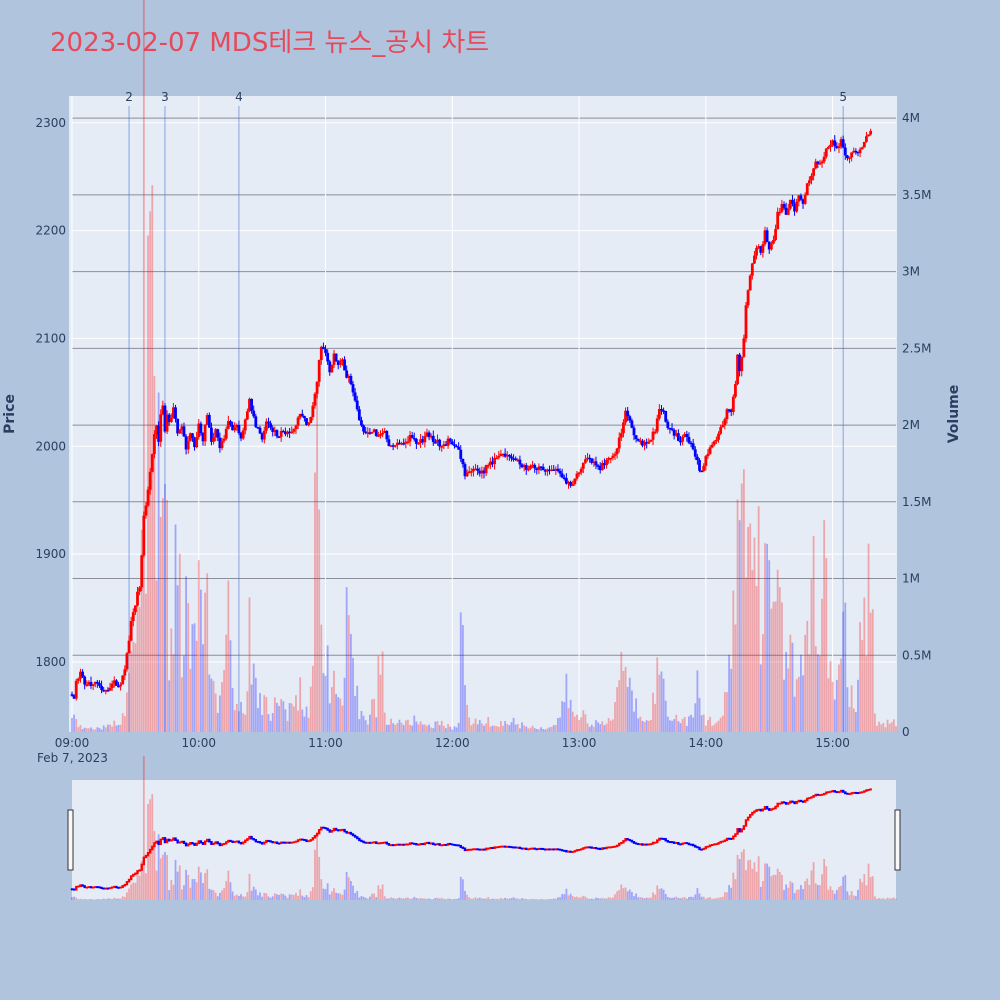 Image resolution: width=1000 pixels, height=1000 pixels. What do you see at coordinates (579, 743) in the screenshot?
I see `time-tick-label: 13:00` at bounding box center [579, 743].